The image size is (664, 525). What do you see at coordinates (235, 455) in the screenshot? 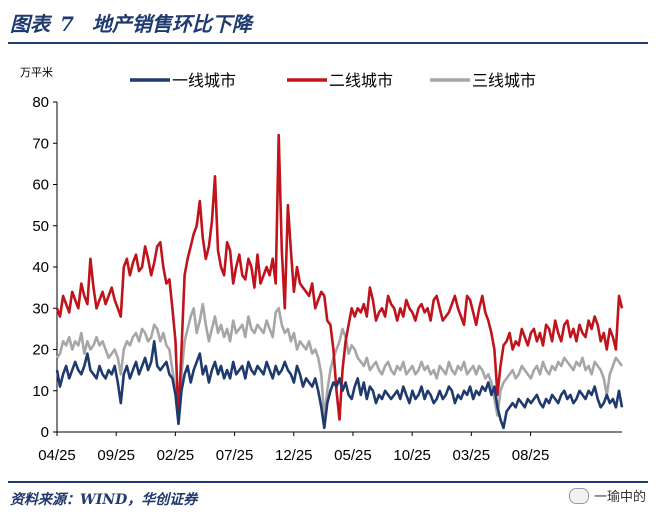
I see `x-tick-label: 07/25` at bounding box center [235, 455].